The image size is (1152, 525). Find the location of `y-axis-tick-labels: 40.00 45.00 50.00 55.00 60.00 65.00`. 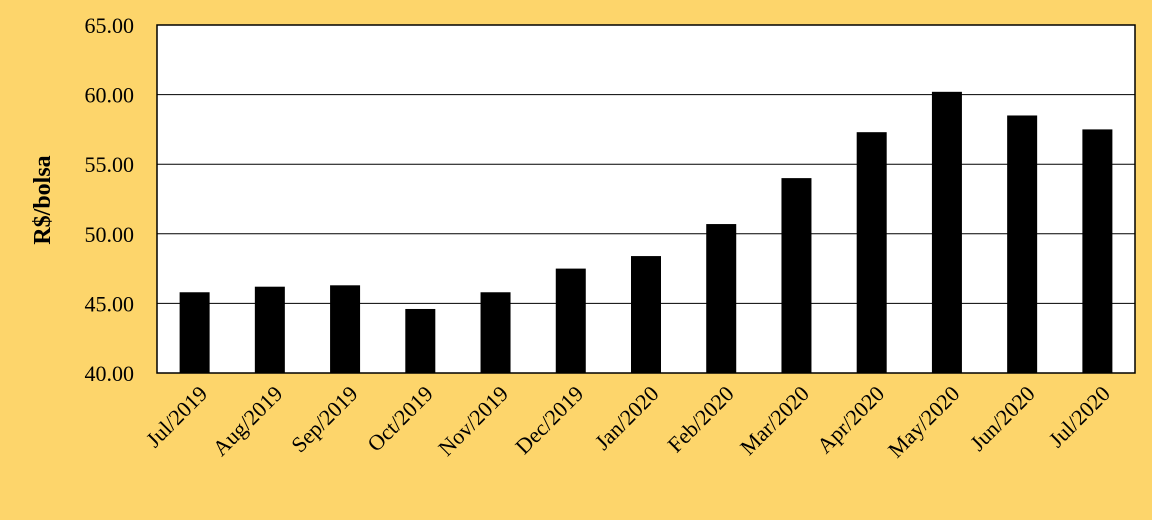

y-axis-tick-labels: 40.00 45.00 50.00 55.00 60.00 65.00 is located at coordinates (110, 199).